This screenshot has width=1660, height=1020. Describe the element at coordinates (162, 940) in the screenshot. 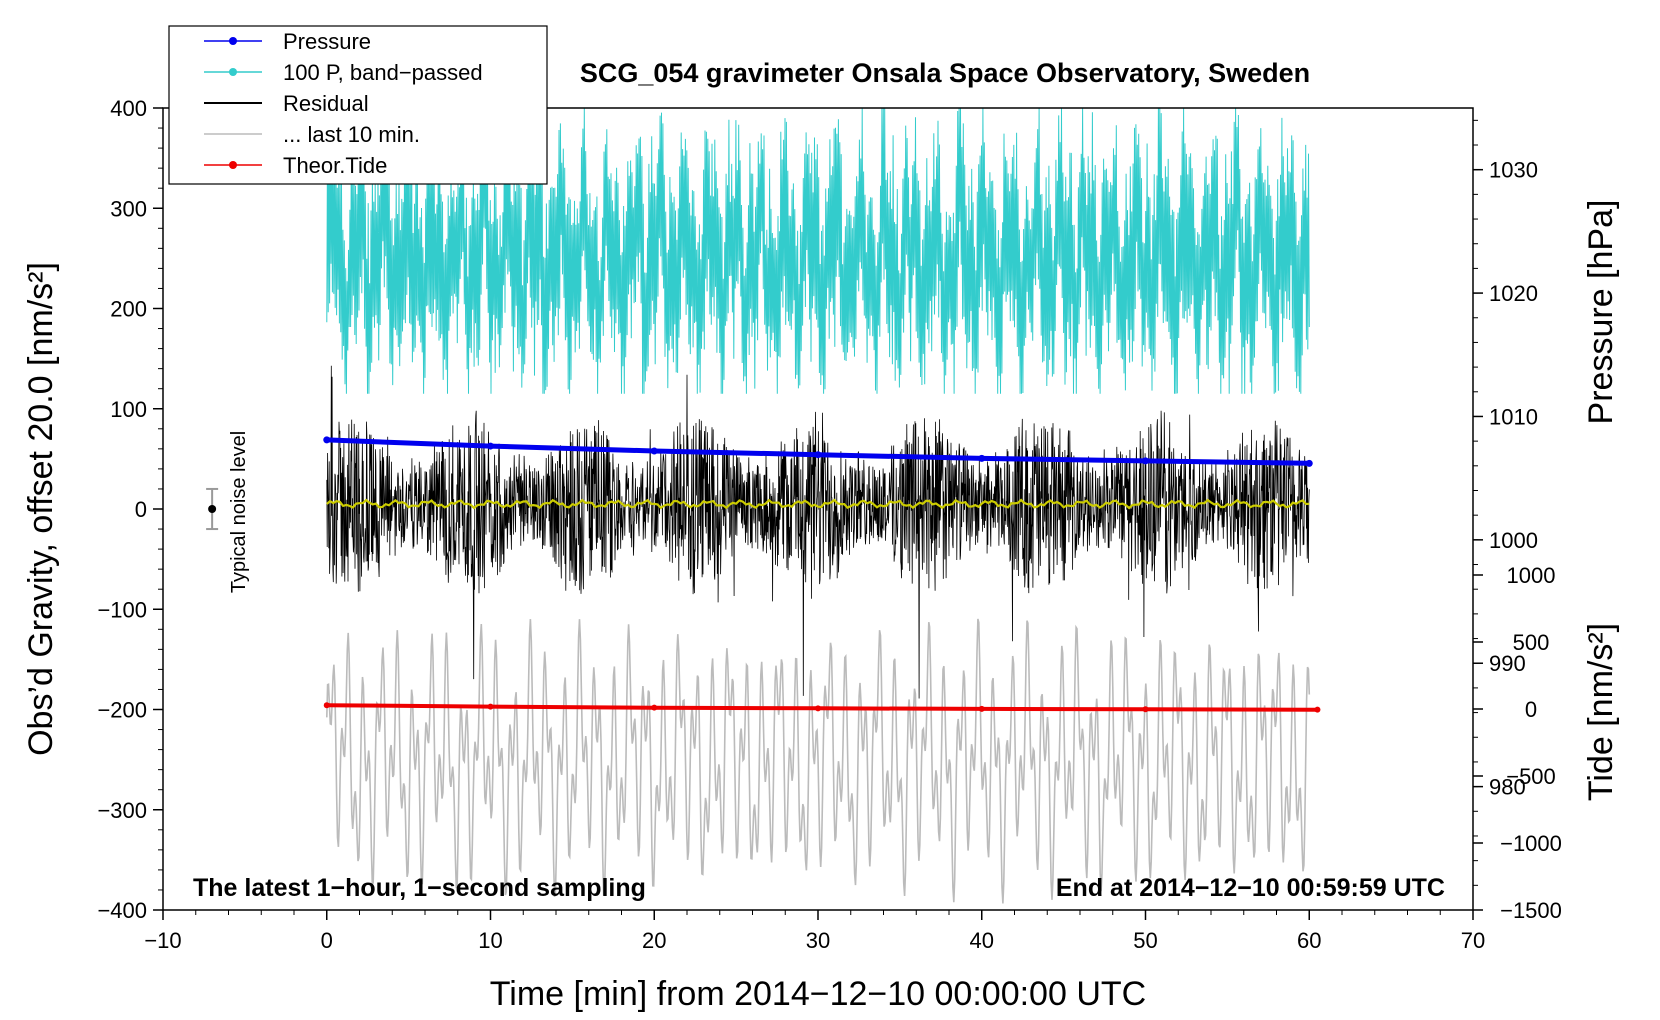

I see `x-tick-label: −10` at that location.